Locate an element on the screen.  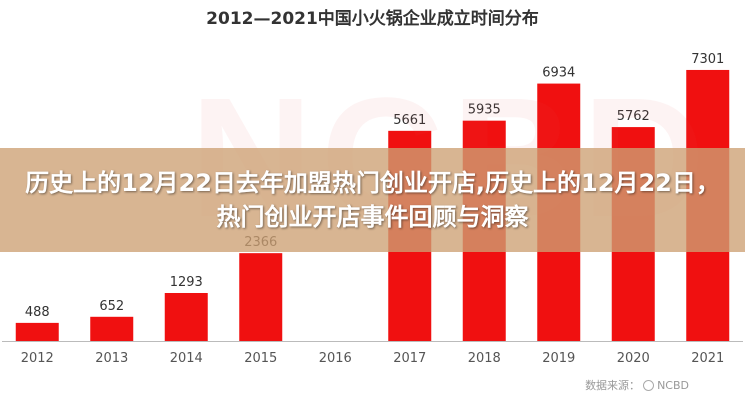
x-tick-label-2019: 2019 is located at coordinates (558, 358).